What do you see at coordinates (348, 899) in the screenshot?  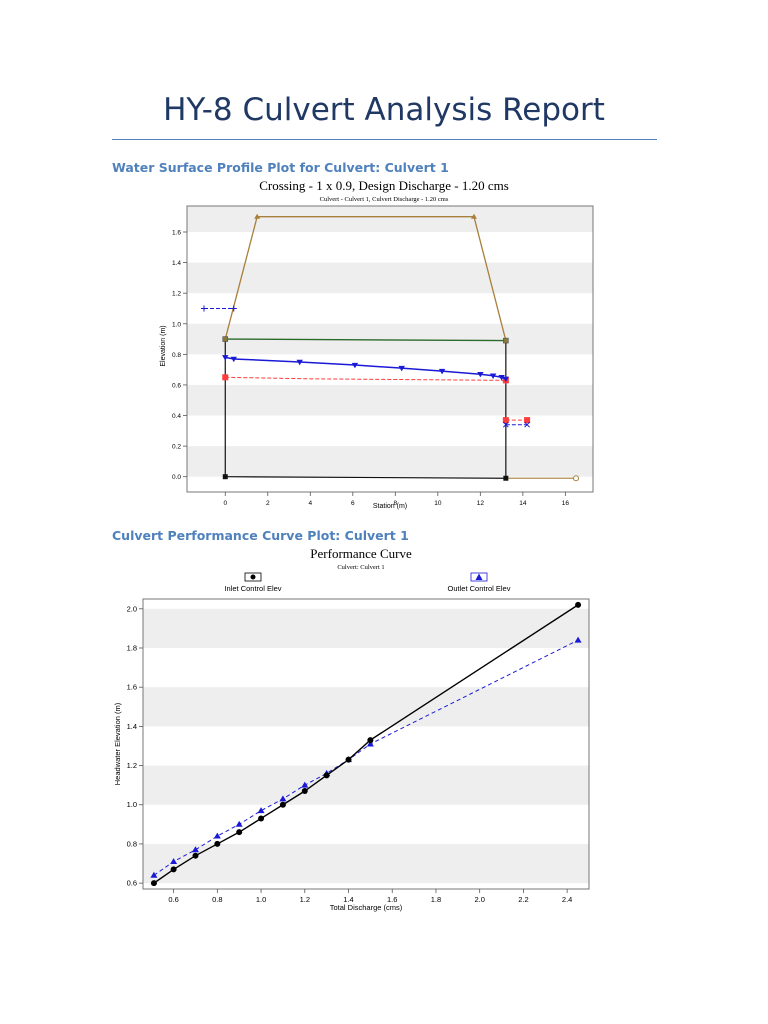 I see `x-tick-label: 1.4` at bounding box center [348, 899].